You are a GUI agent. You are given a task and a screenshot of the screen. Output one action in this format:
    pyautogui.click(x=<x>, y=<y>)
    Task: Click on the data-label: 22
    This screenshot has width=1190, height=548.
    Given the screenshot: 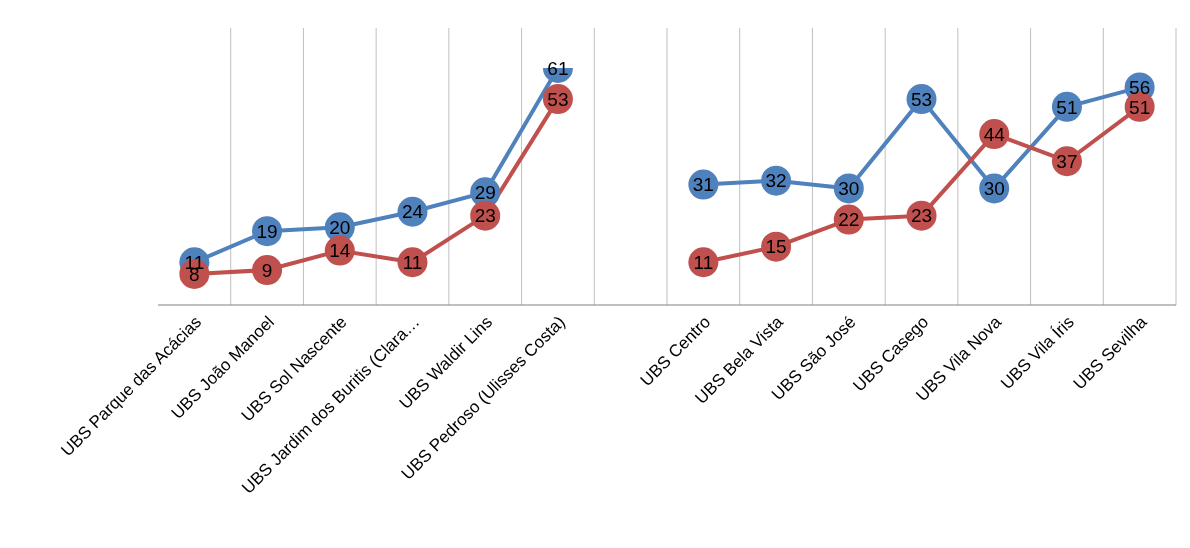 What is the action you would take?
    pyautogui.click(x=849, y=220)
    